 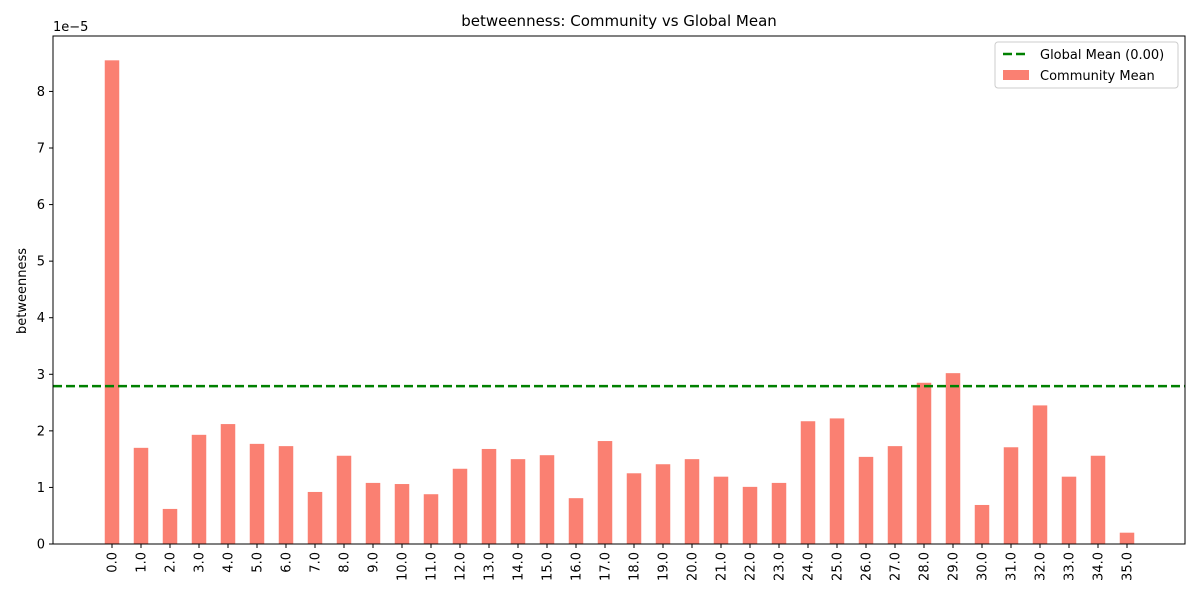 What do you see at coordinates (170, 526) in the screenshot?
I see `bar-2.0` at bounding box center [170, 526].